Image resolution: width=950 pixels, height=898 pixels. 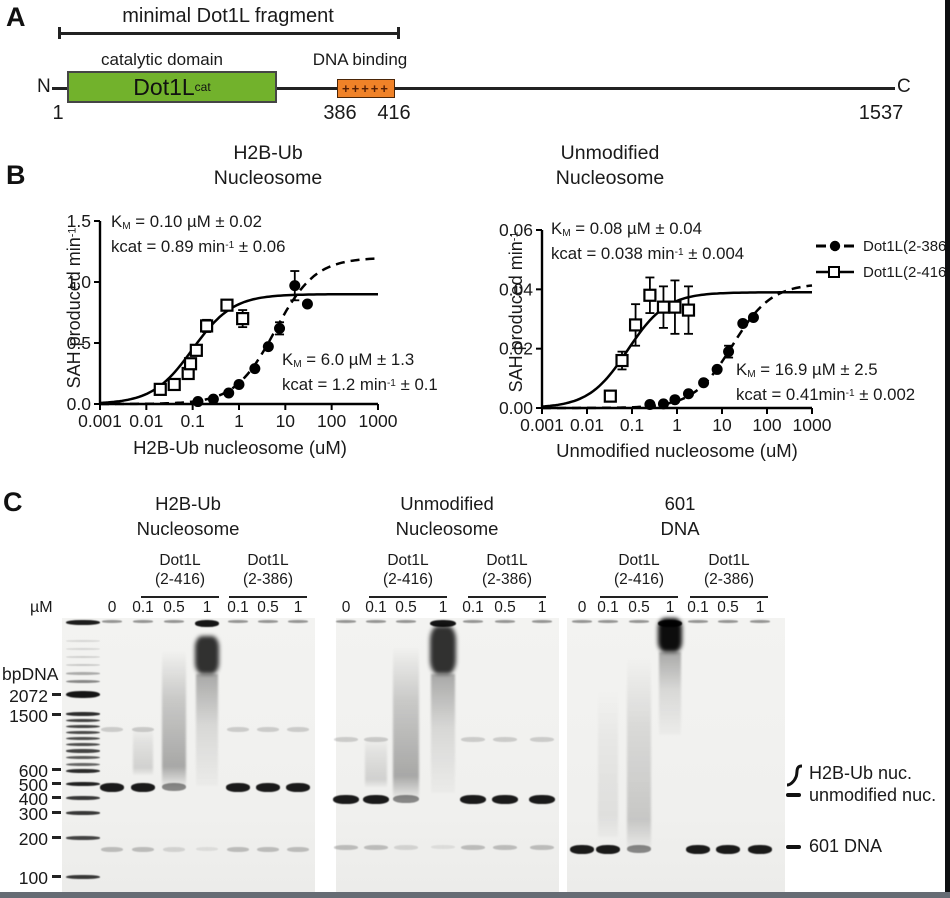 What do you see at coordinates (360, 384) in the screenshot?
I see `left-kcat-386-annotation: kcat = 1.2 min-1 ± 0.1` at bounding box center [360, 384].